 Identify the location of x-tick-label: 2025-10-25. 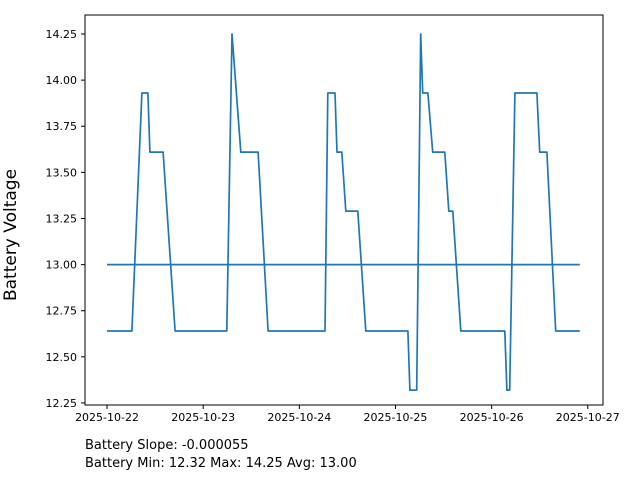
(396, 417).